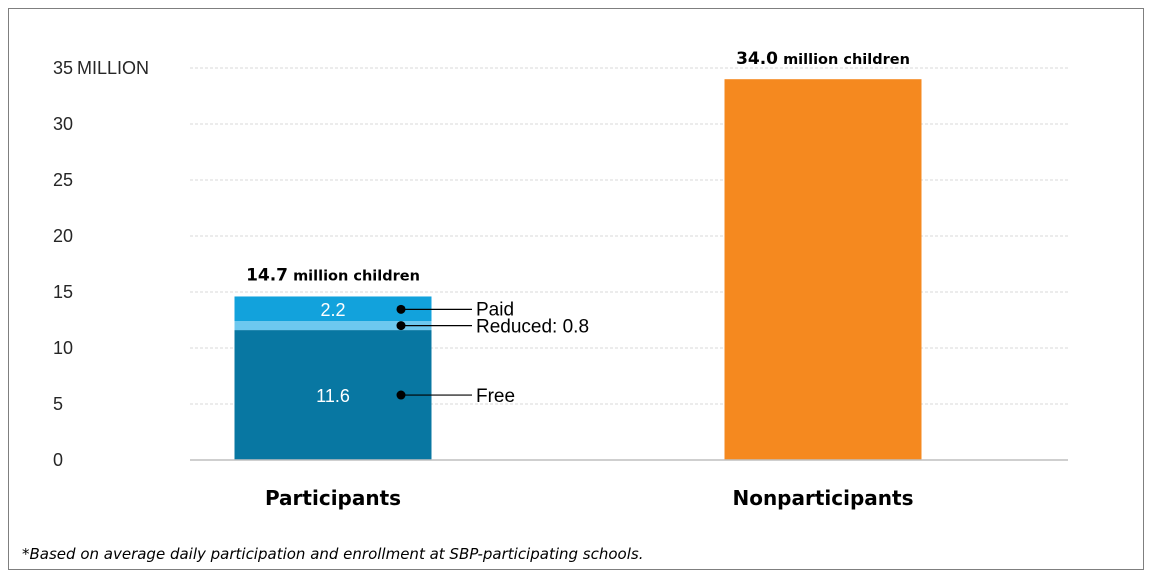 The height and width of the screenshot is (580, 1154). I want to click on total-value: 14.7, so click(267, 275).